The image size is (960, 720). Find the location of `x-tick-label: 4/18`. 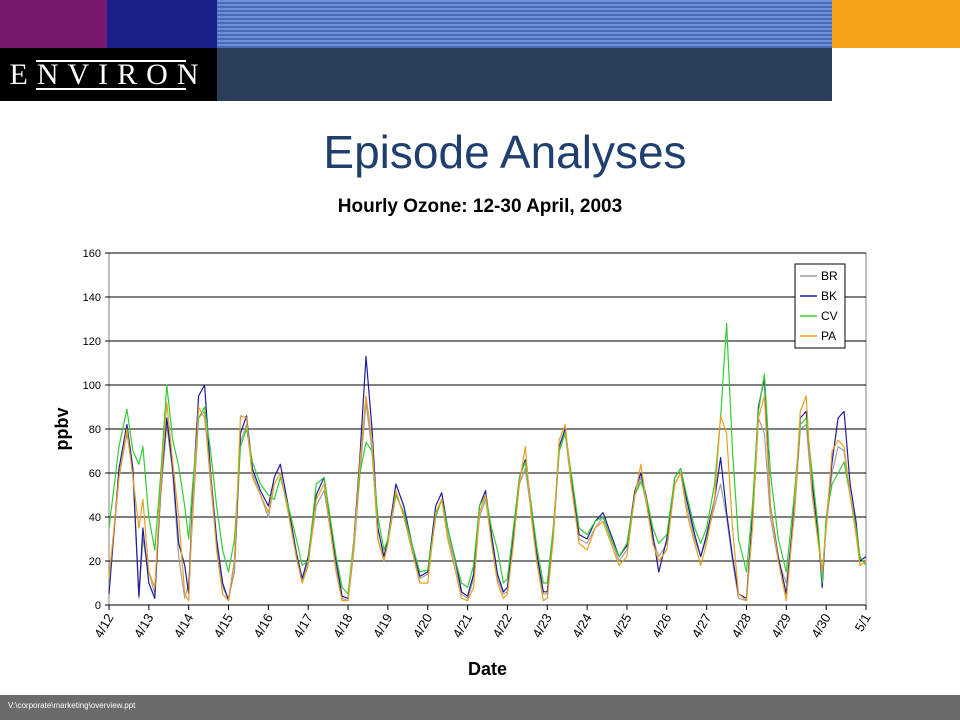

x-tick-label: 4/18 is located at coordinates (343, 625).